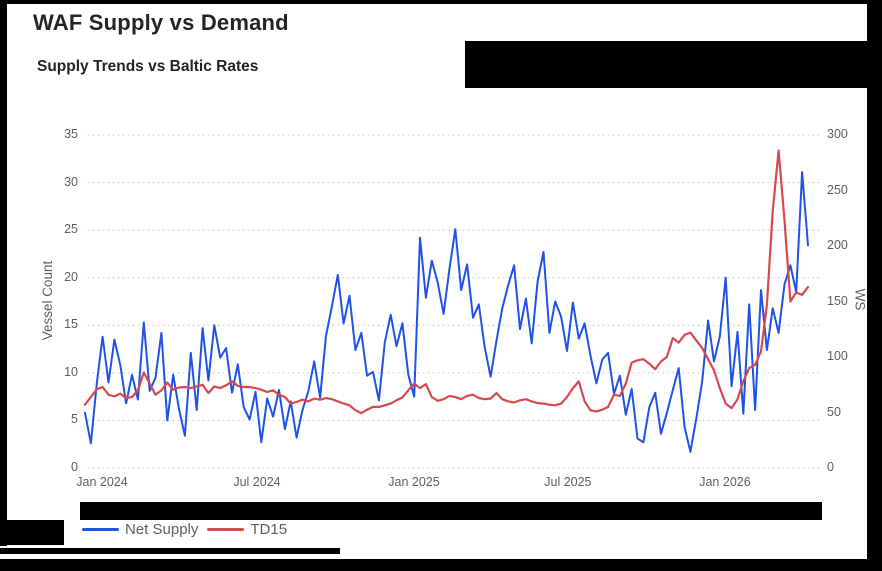 The image size is (882, 571). What do you see at coordinates (71, 181) in the screenshot?
I see `y-axis-tick-left: 30` at bounding box center [71, 181].